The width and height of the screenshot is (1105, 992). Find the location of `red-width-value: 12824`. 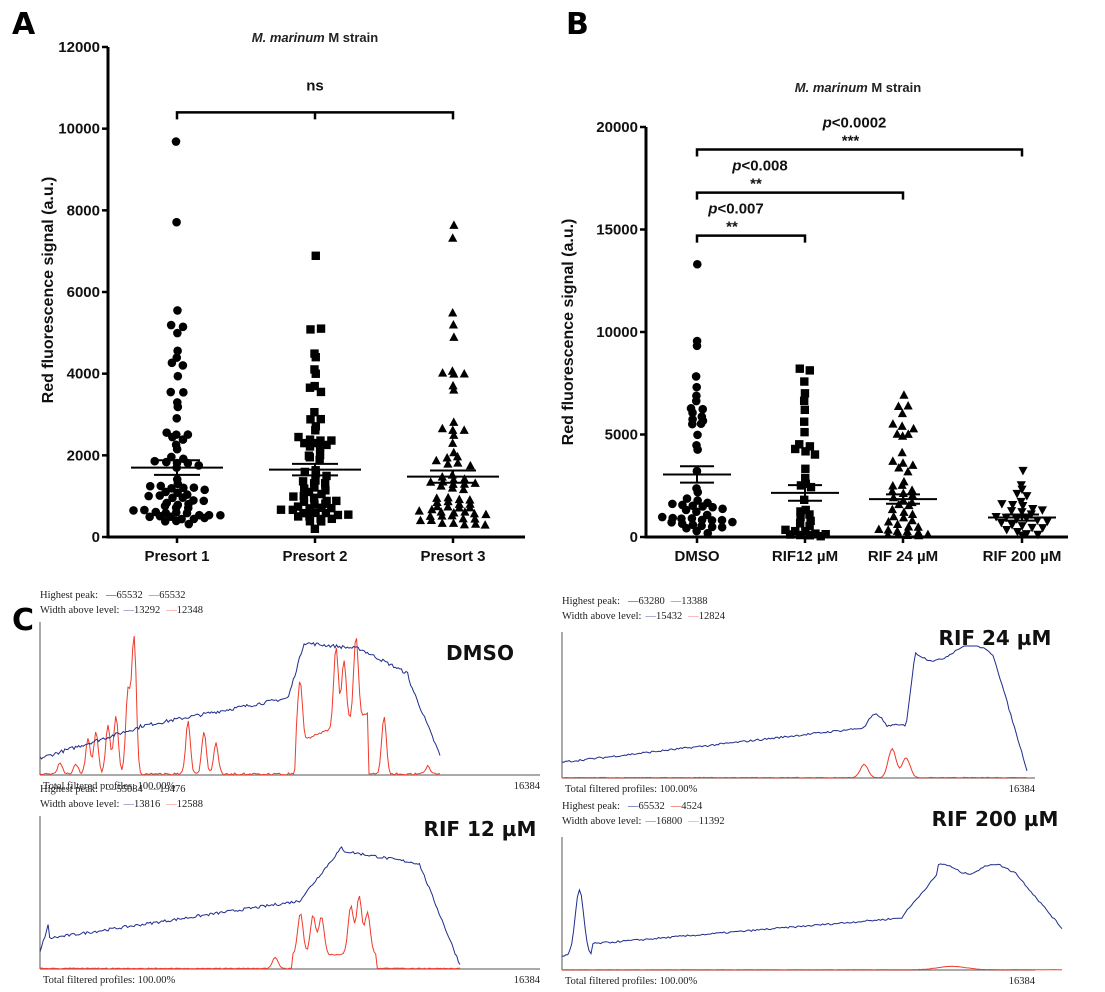

red-width-value: 12824 is located at coordinates (712, 616).